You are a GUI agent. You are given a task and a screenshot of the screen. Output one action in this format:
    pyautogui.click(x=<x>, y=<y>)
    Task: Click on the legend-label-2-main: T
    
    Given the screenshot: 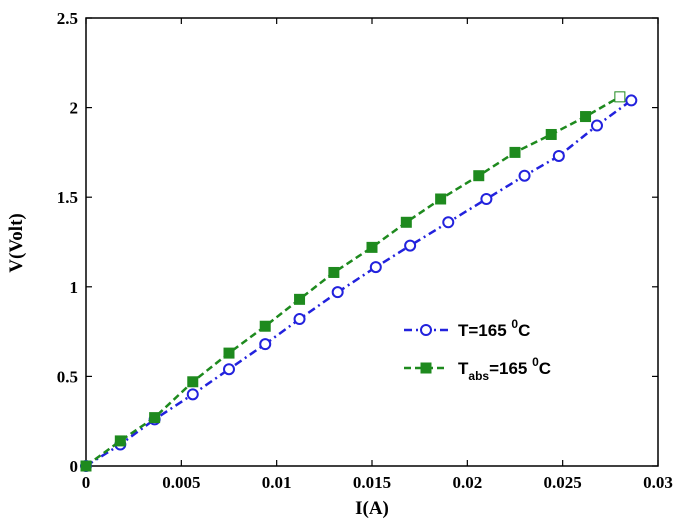 What is the action you would take?
    pyautogui.click(x=463, y=368)
    